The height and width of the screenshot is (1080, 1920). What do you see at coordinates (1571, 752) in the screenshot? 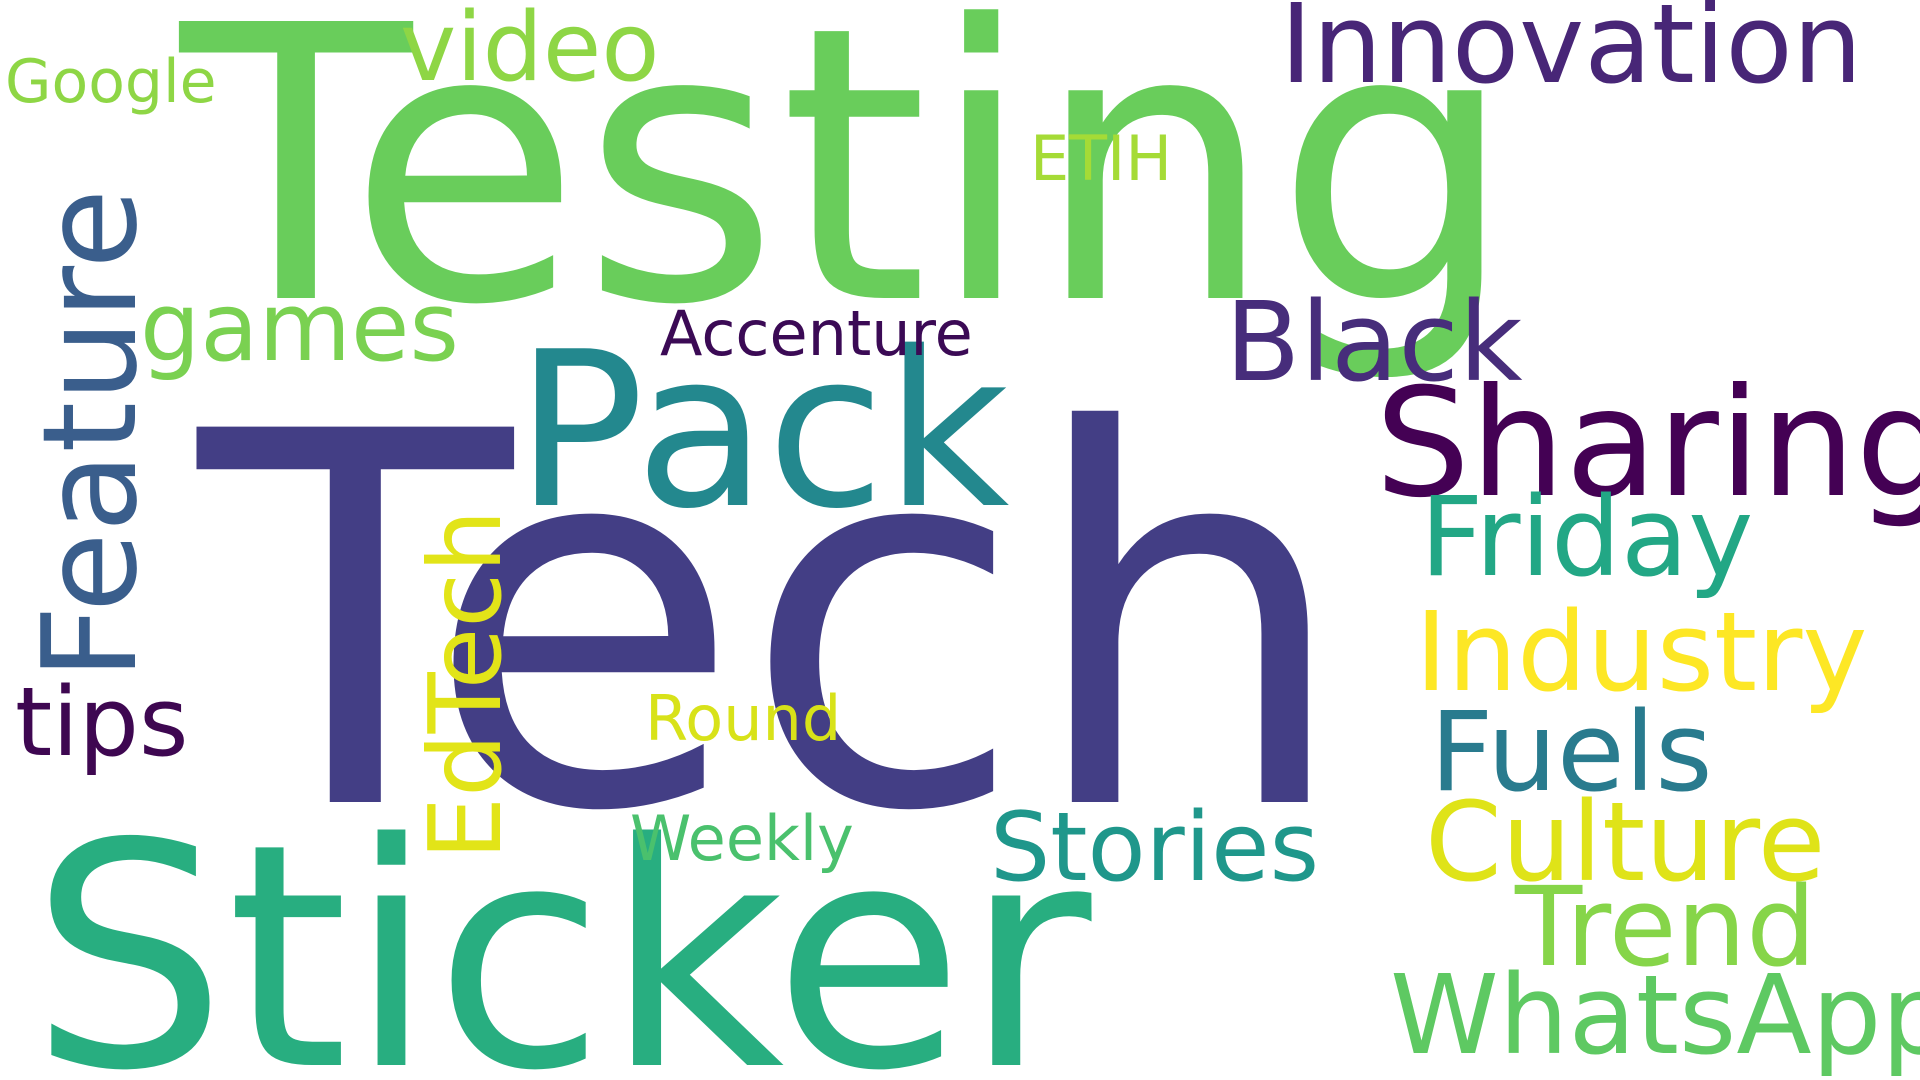
I see `word-fuels: Fuels` at bounding box center [1571, 752].